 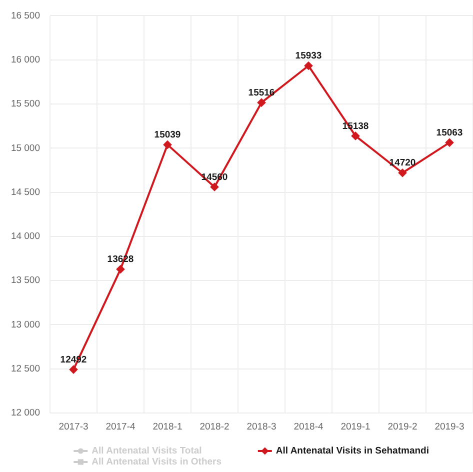 I want to click on x-tick-label: 2018-4, so click(x=309, y=426).